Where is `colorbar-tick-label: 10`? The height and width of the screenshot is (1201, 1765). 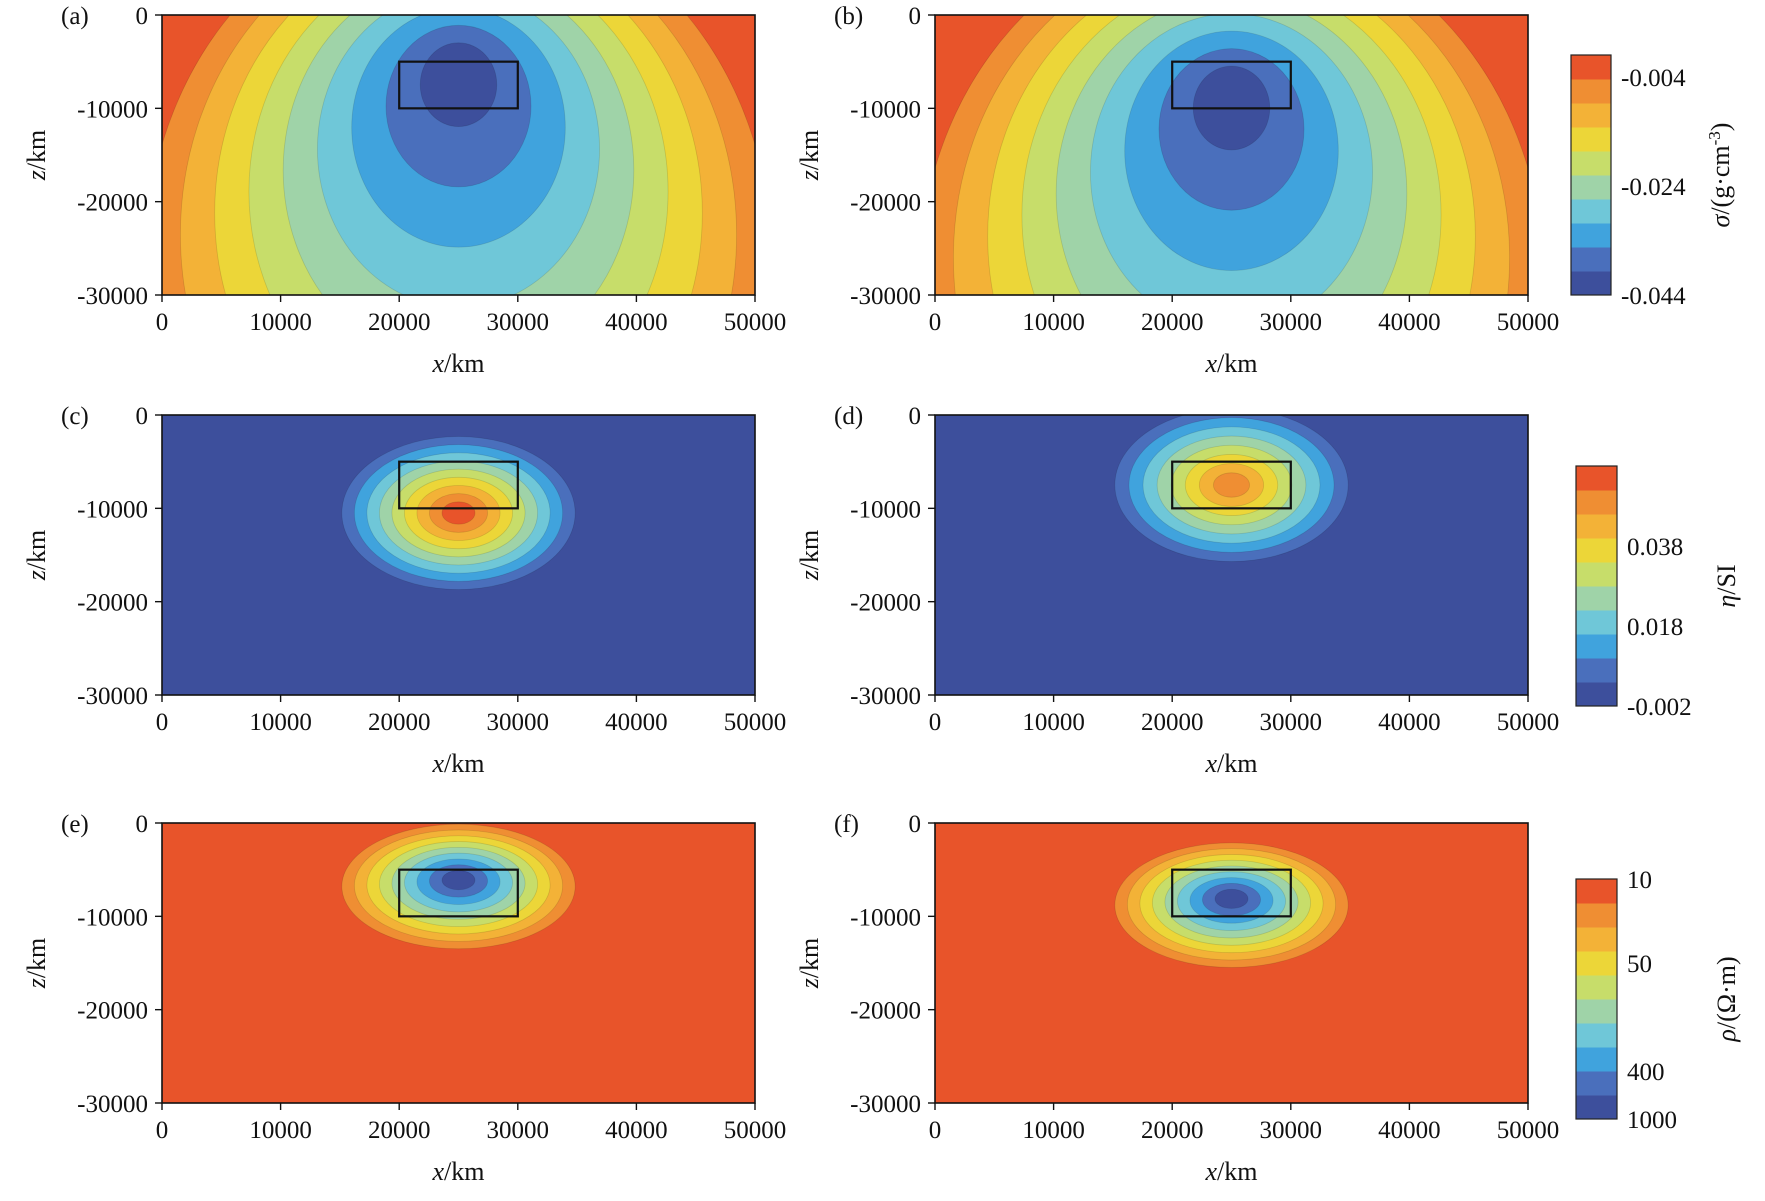 colorbar-tick-label: 10 is located at coordinates (1639, 880).